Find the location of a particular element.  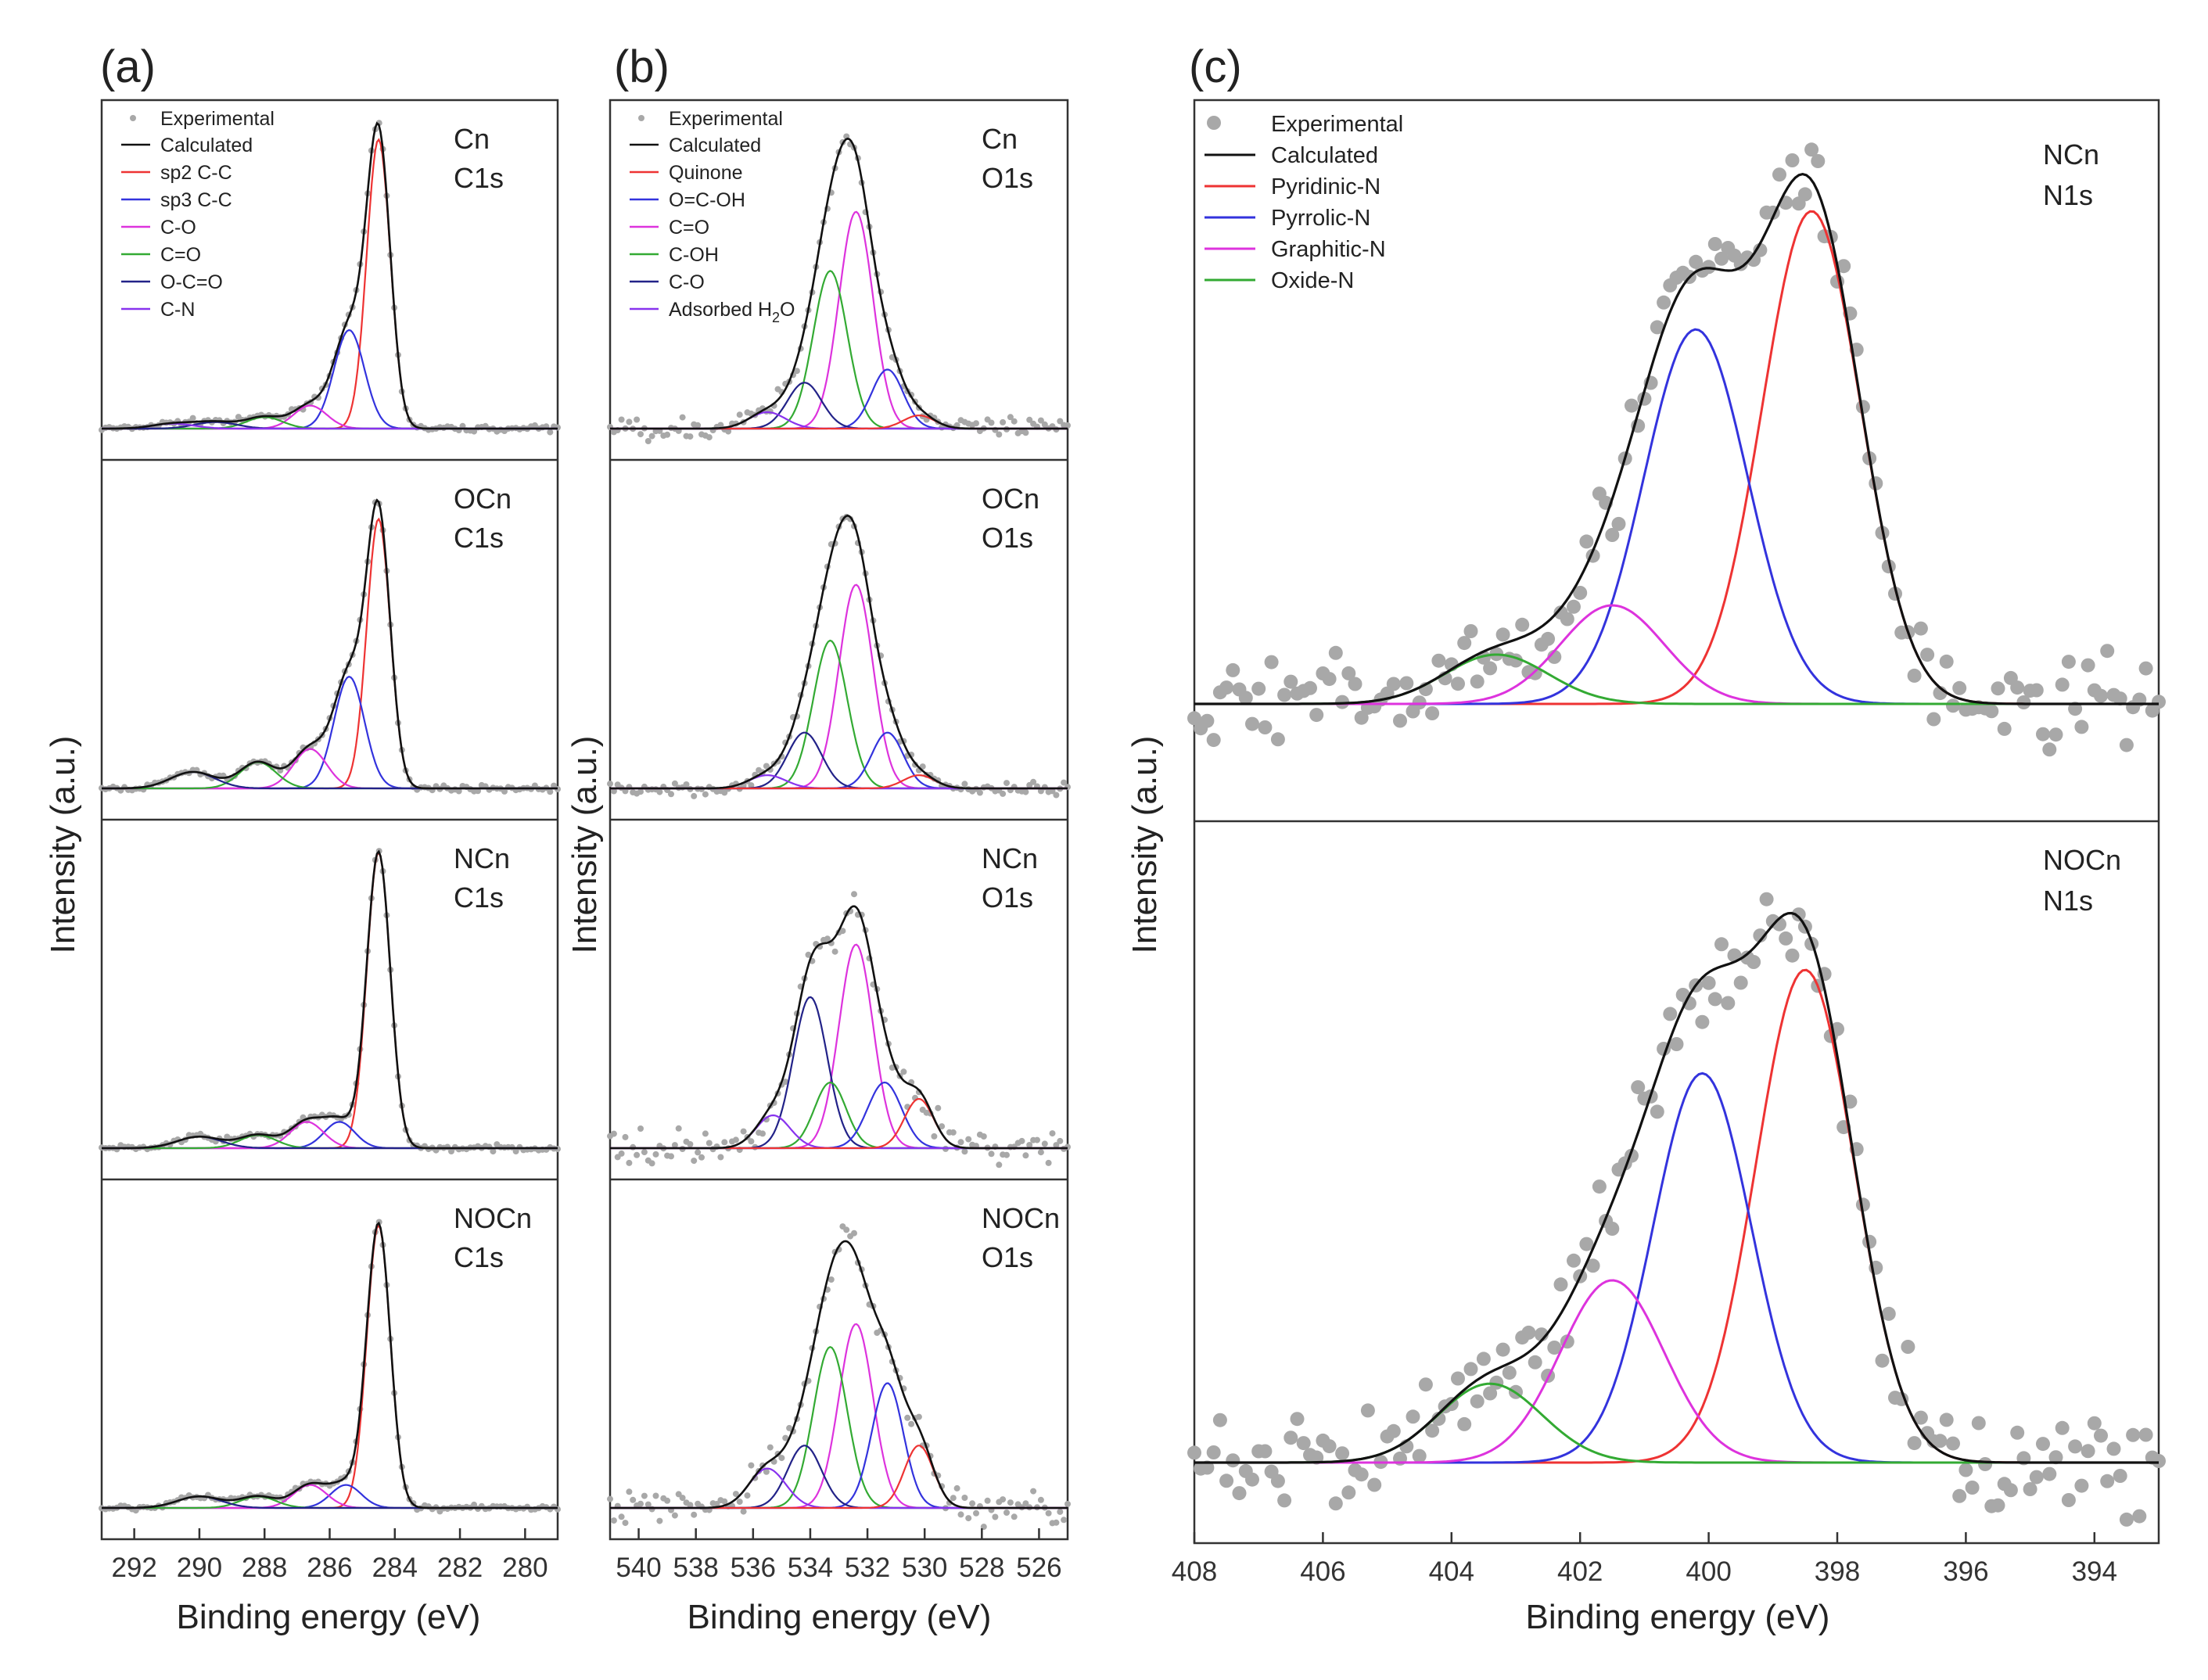

x-tick-label: 528 is located at coordinates (981, 1568).